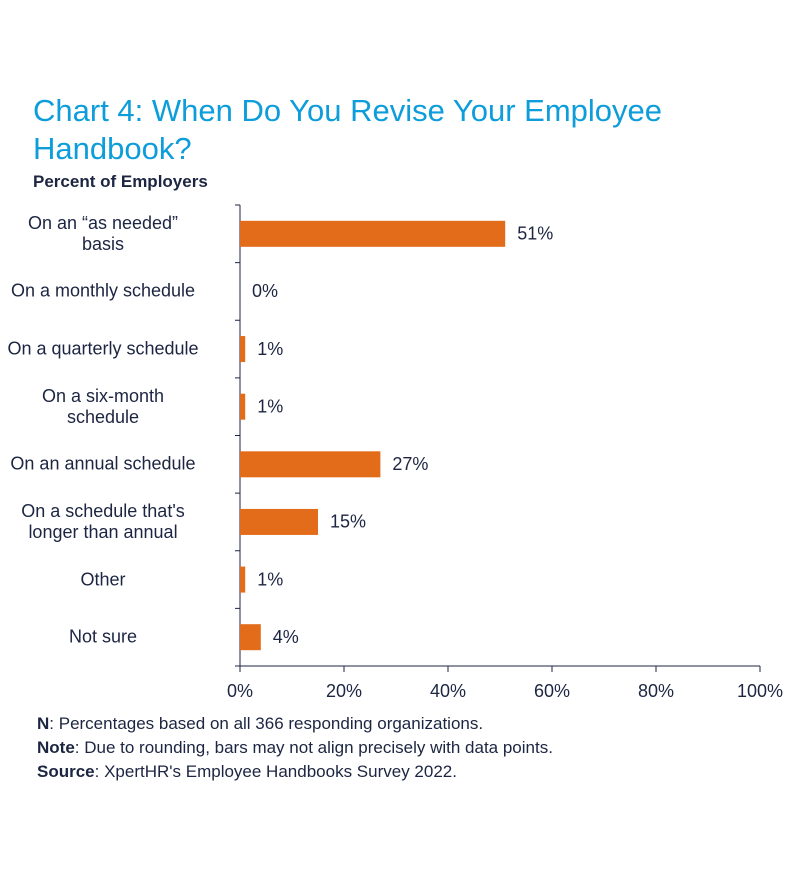 This screenshot has height=877, width=800. Describe the element at coordinates (344, 691) in the screenshot. I see `x-tick-label: 20%` at that location.